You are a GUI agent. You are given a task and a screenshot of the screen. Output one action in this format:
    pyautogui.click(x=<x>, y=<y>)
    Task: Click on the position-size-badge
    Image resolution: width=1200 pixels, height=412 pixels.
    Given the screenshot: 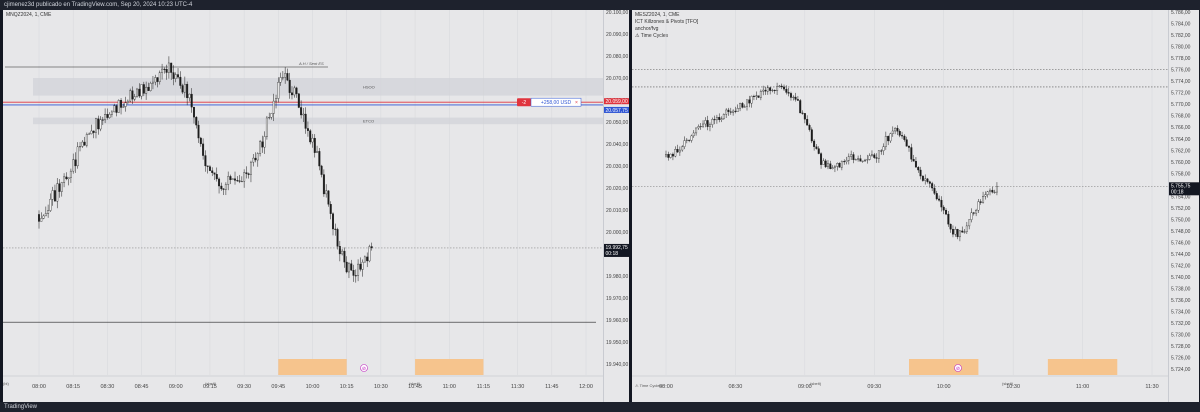 What is the action you would take?
    pyautogui.click(x=524, y=102)
    